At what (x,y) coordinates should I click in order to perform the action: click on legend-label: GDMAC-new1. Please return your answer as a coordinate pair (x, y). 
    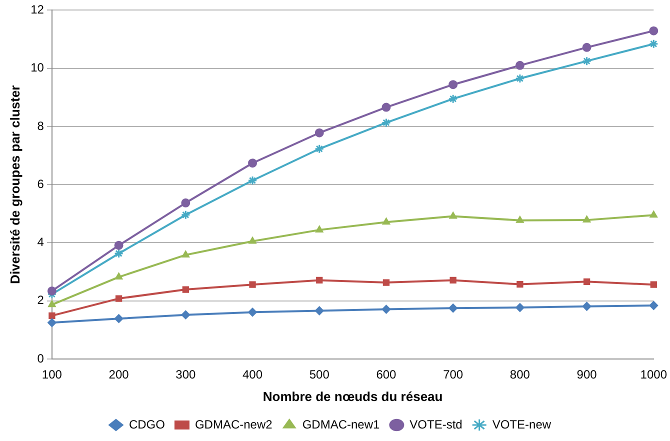
    Looking at the image, I should click on (341, 424).